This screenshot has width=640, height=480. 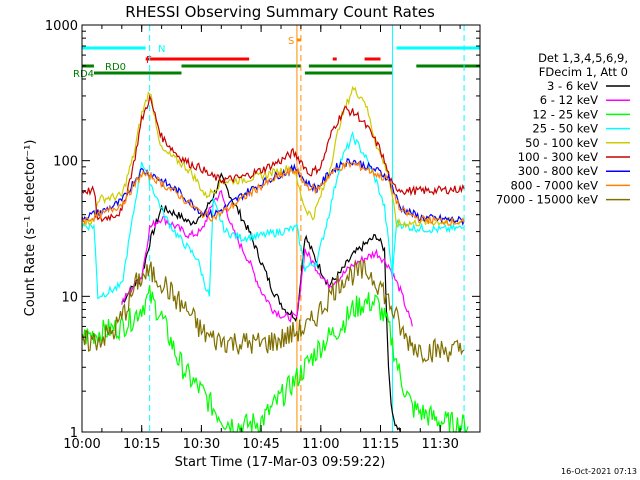 What do you see at coordinates (81, 444) in the screenshot?
I see `x-tick-label: 10:00` at bounding box center [81, 444].